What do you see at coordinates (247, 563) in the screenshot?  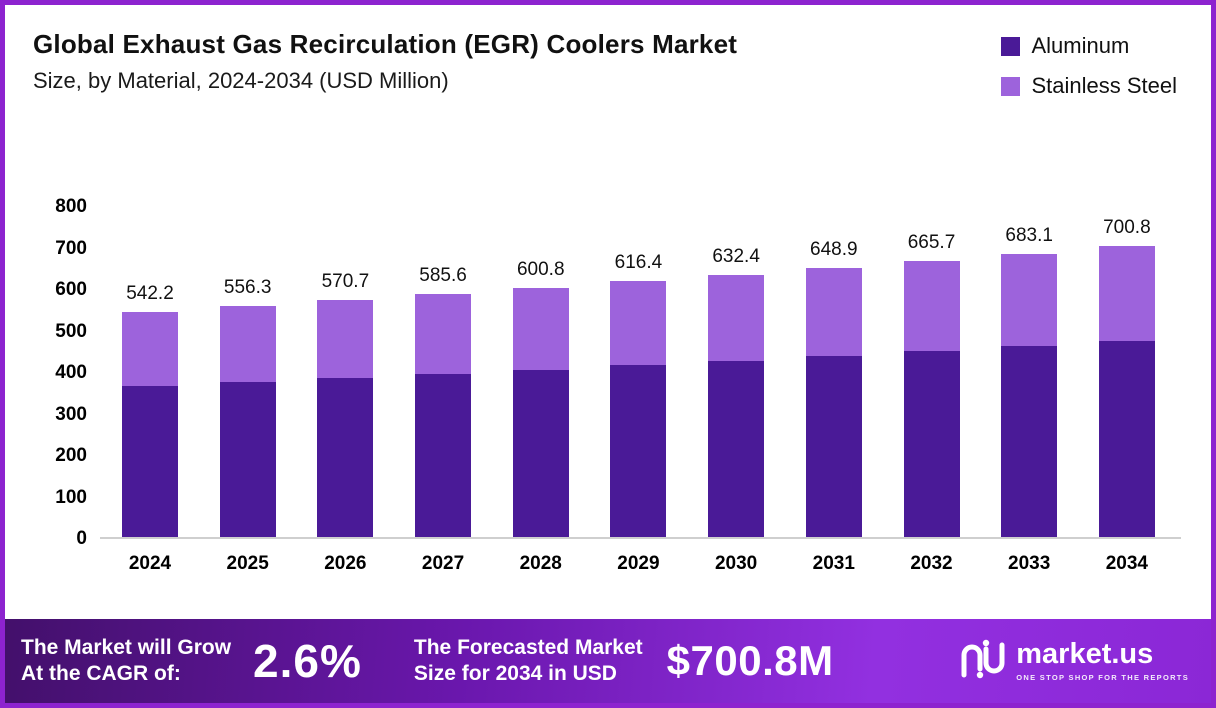 I see `x-axis-label: 2025` at bounding box center [247, 563].